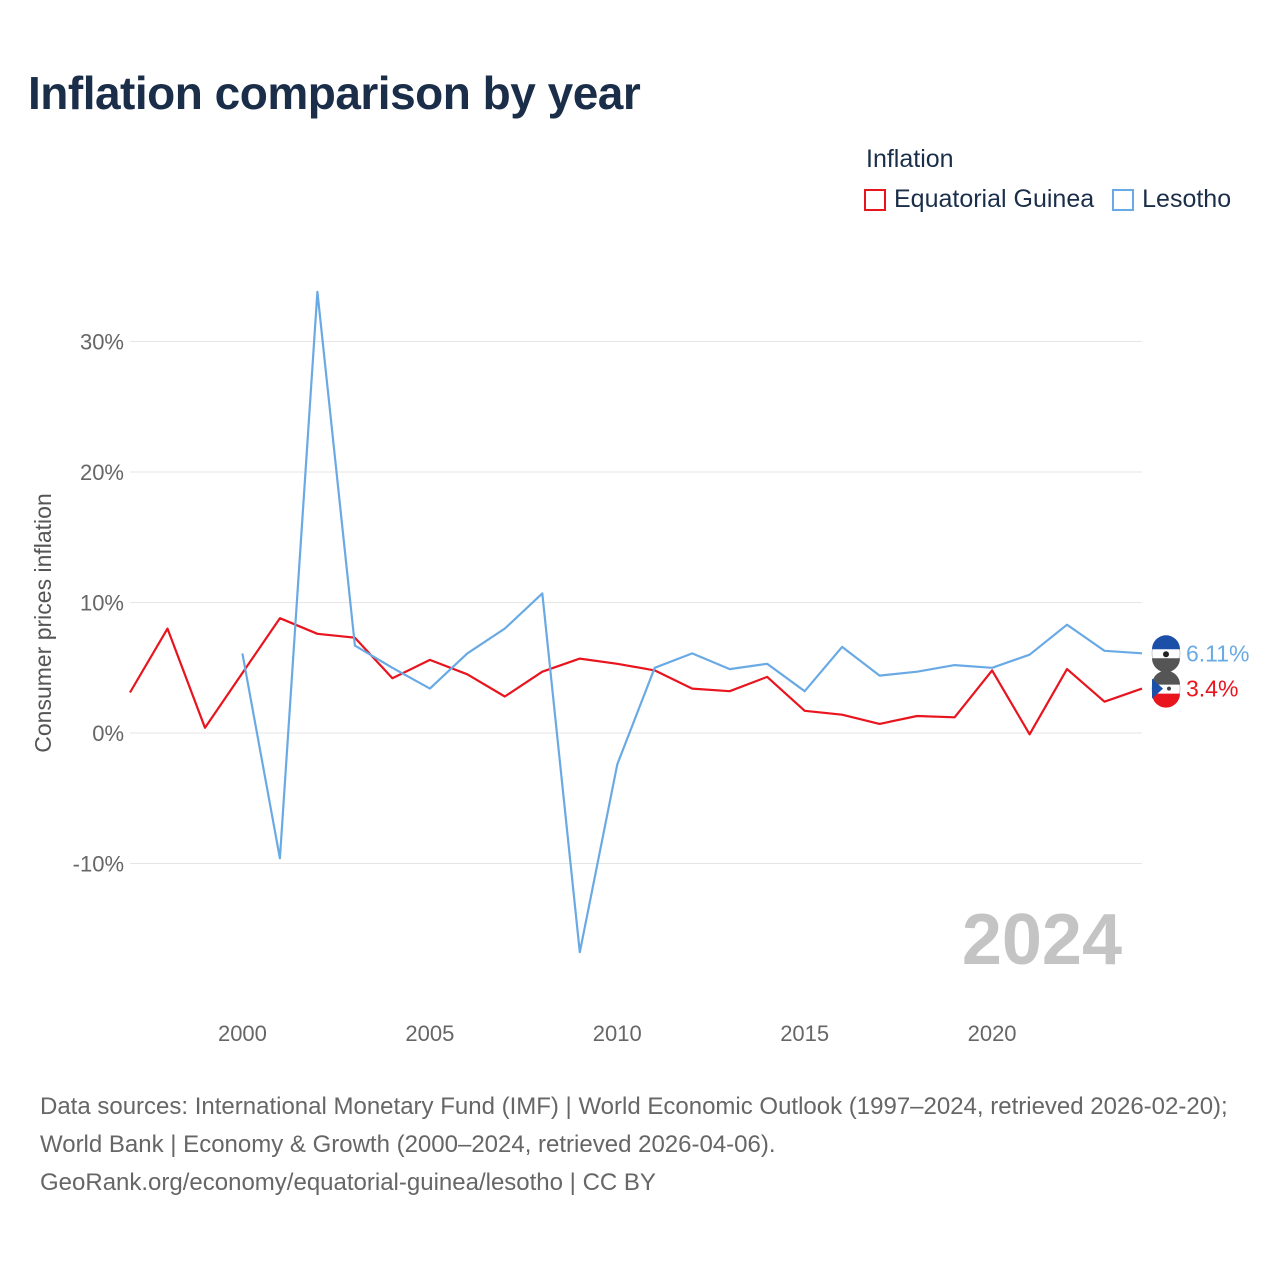 This screenshot has width=1280, height=1280. I want to click on legend: Equatorial Guinea Lesotho, so click(1056, 199).